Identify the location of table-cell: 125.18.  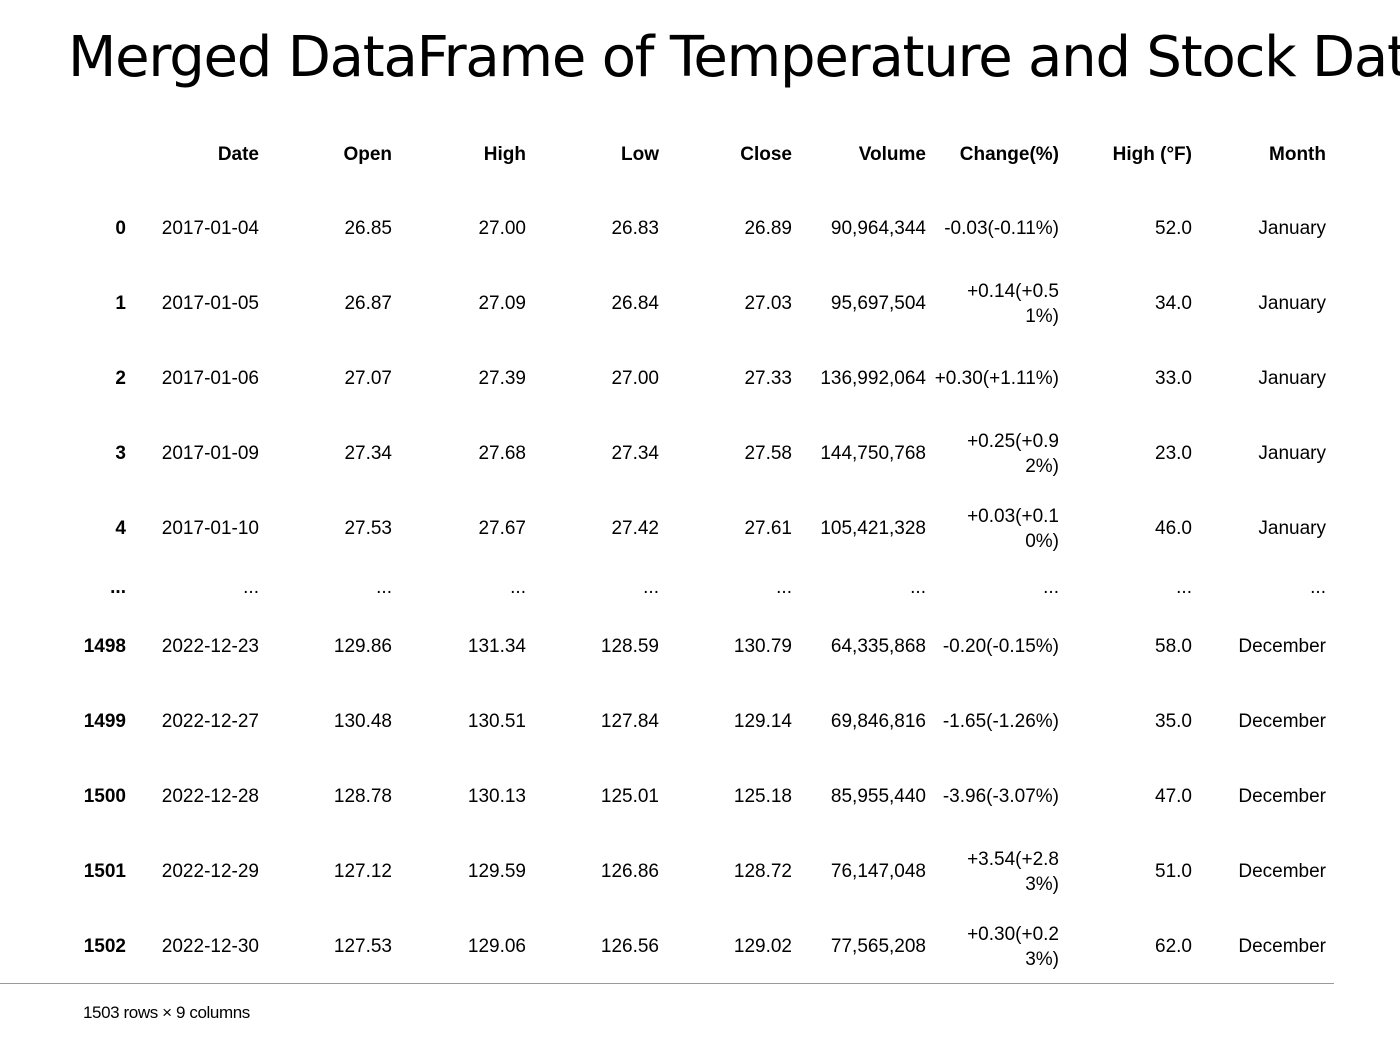
(762, 796).